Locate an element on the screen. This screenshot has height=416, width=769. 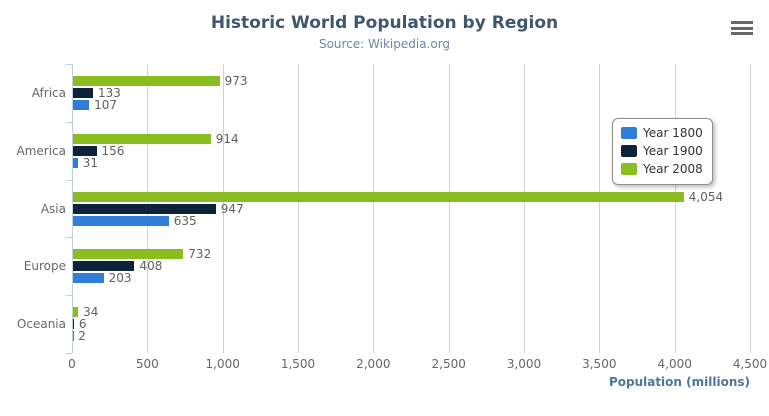
legend-item-year-2008: Year 2008 is located at coordinates (662, 169).